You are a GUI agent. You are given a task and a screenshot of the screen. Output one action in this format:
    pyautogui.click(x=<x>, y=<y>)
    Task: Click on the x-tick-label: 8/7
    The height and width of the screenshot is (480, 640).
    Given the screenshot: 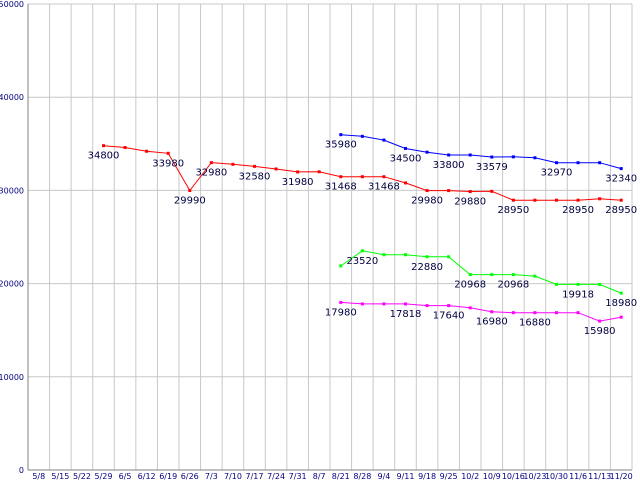 What is the action you would take?
    pyautogui.click(x=319, y=476)
    